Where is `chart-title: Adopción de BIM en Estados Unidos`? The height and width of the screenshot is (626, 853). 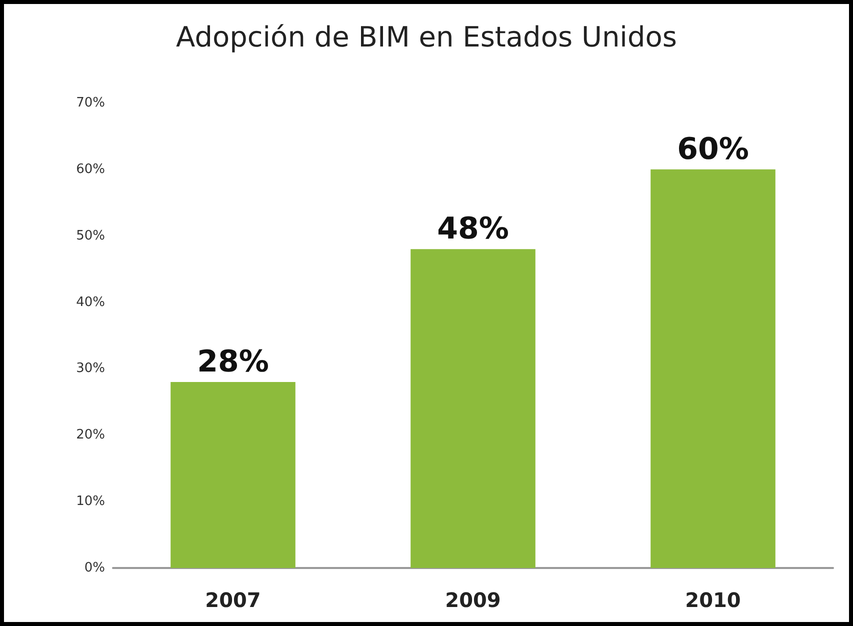 chart-title: Adopción de BIM en Estados Unidos is located at coordinates (426, 37).